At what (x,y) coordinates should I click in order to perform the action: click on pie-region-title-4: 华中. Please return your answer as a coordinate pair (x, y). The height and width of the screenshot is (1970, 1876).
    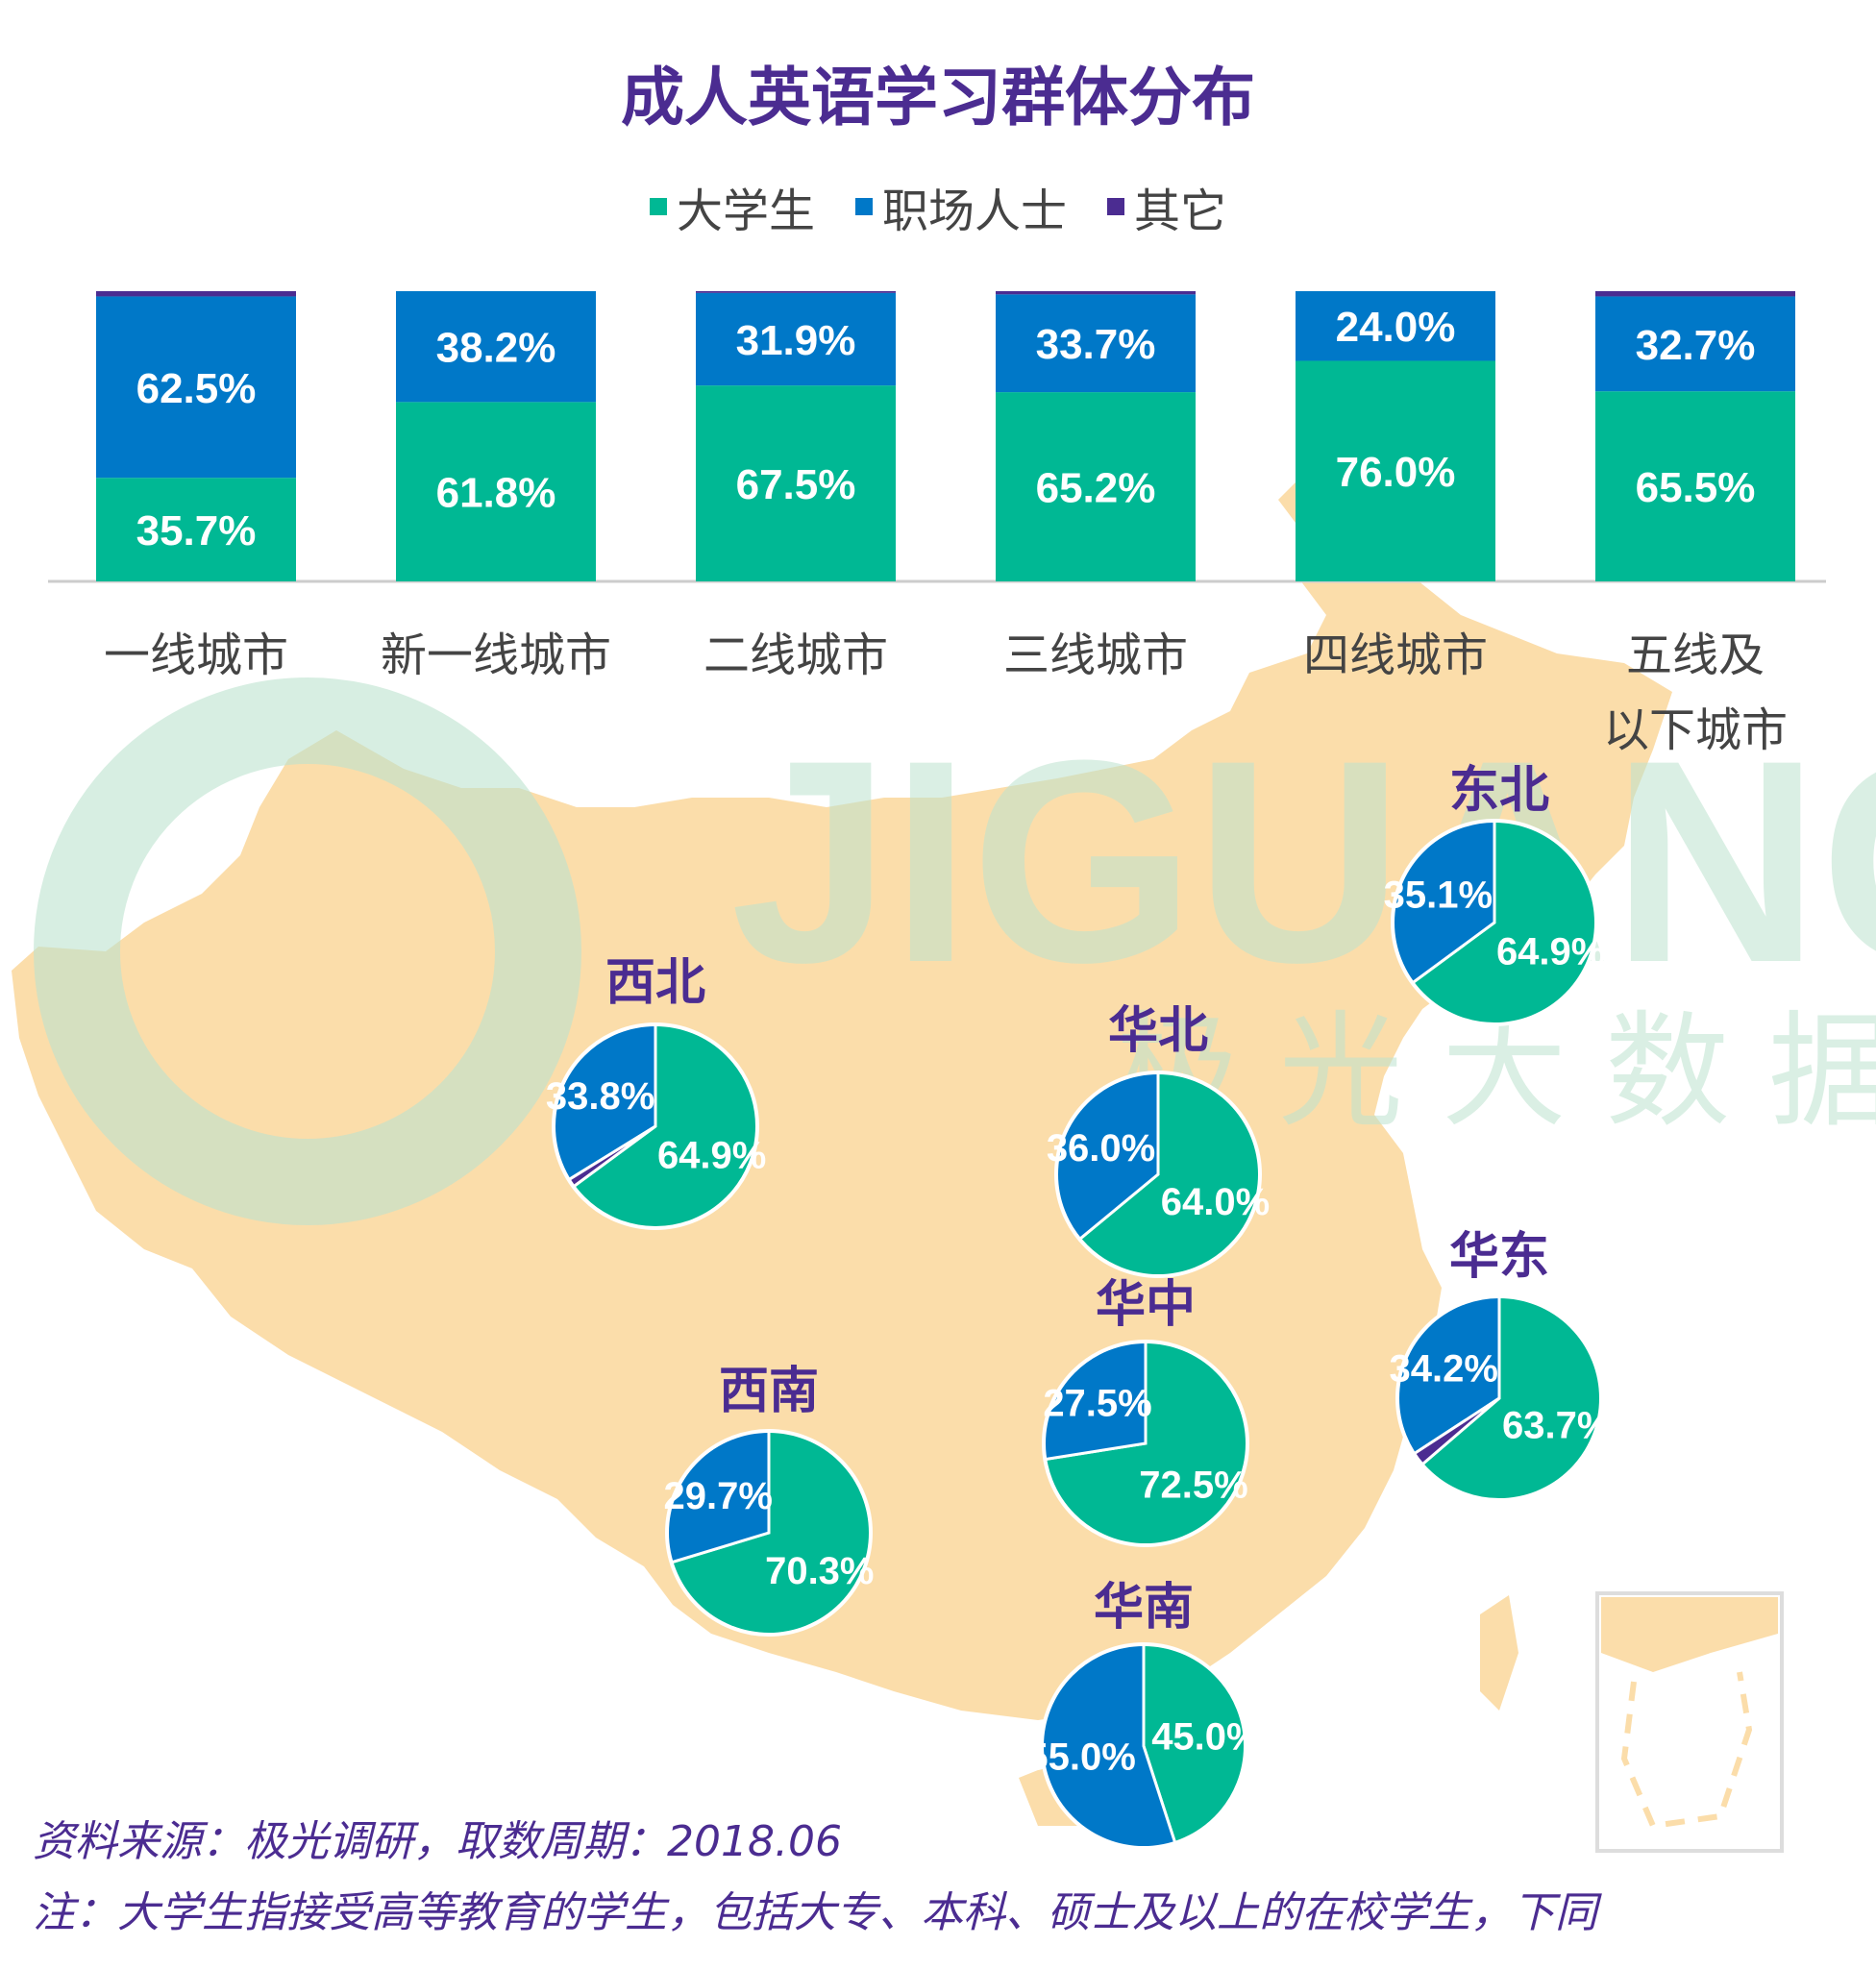
    Looking at the image, I should click on (1146, 1305).